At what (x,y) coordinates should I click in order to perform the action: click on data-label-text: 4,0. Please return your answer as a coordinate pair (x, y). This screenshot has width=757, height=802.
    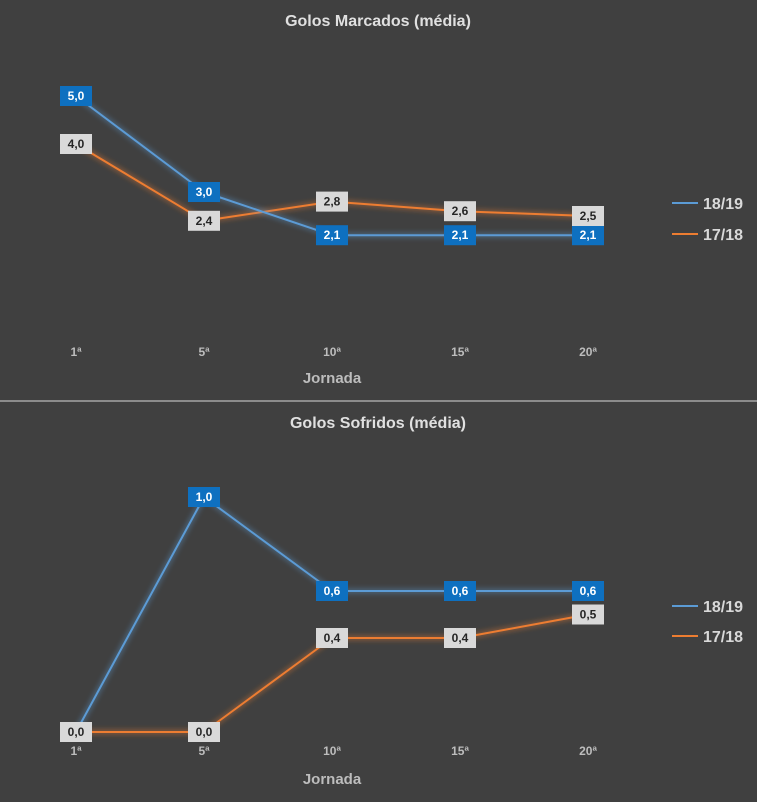
    Looking at the image, I should click on (76, 144).